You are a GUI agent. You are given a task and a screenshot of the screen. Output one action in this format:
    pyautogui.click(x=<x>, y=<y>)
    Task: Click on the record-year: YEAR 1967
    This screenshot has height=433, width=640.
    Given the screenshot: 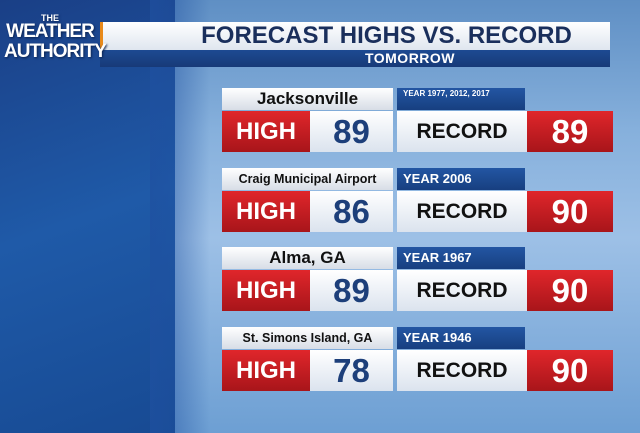 What is the action you would take?
    pyautogui.click(x=461, y=258)
    